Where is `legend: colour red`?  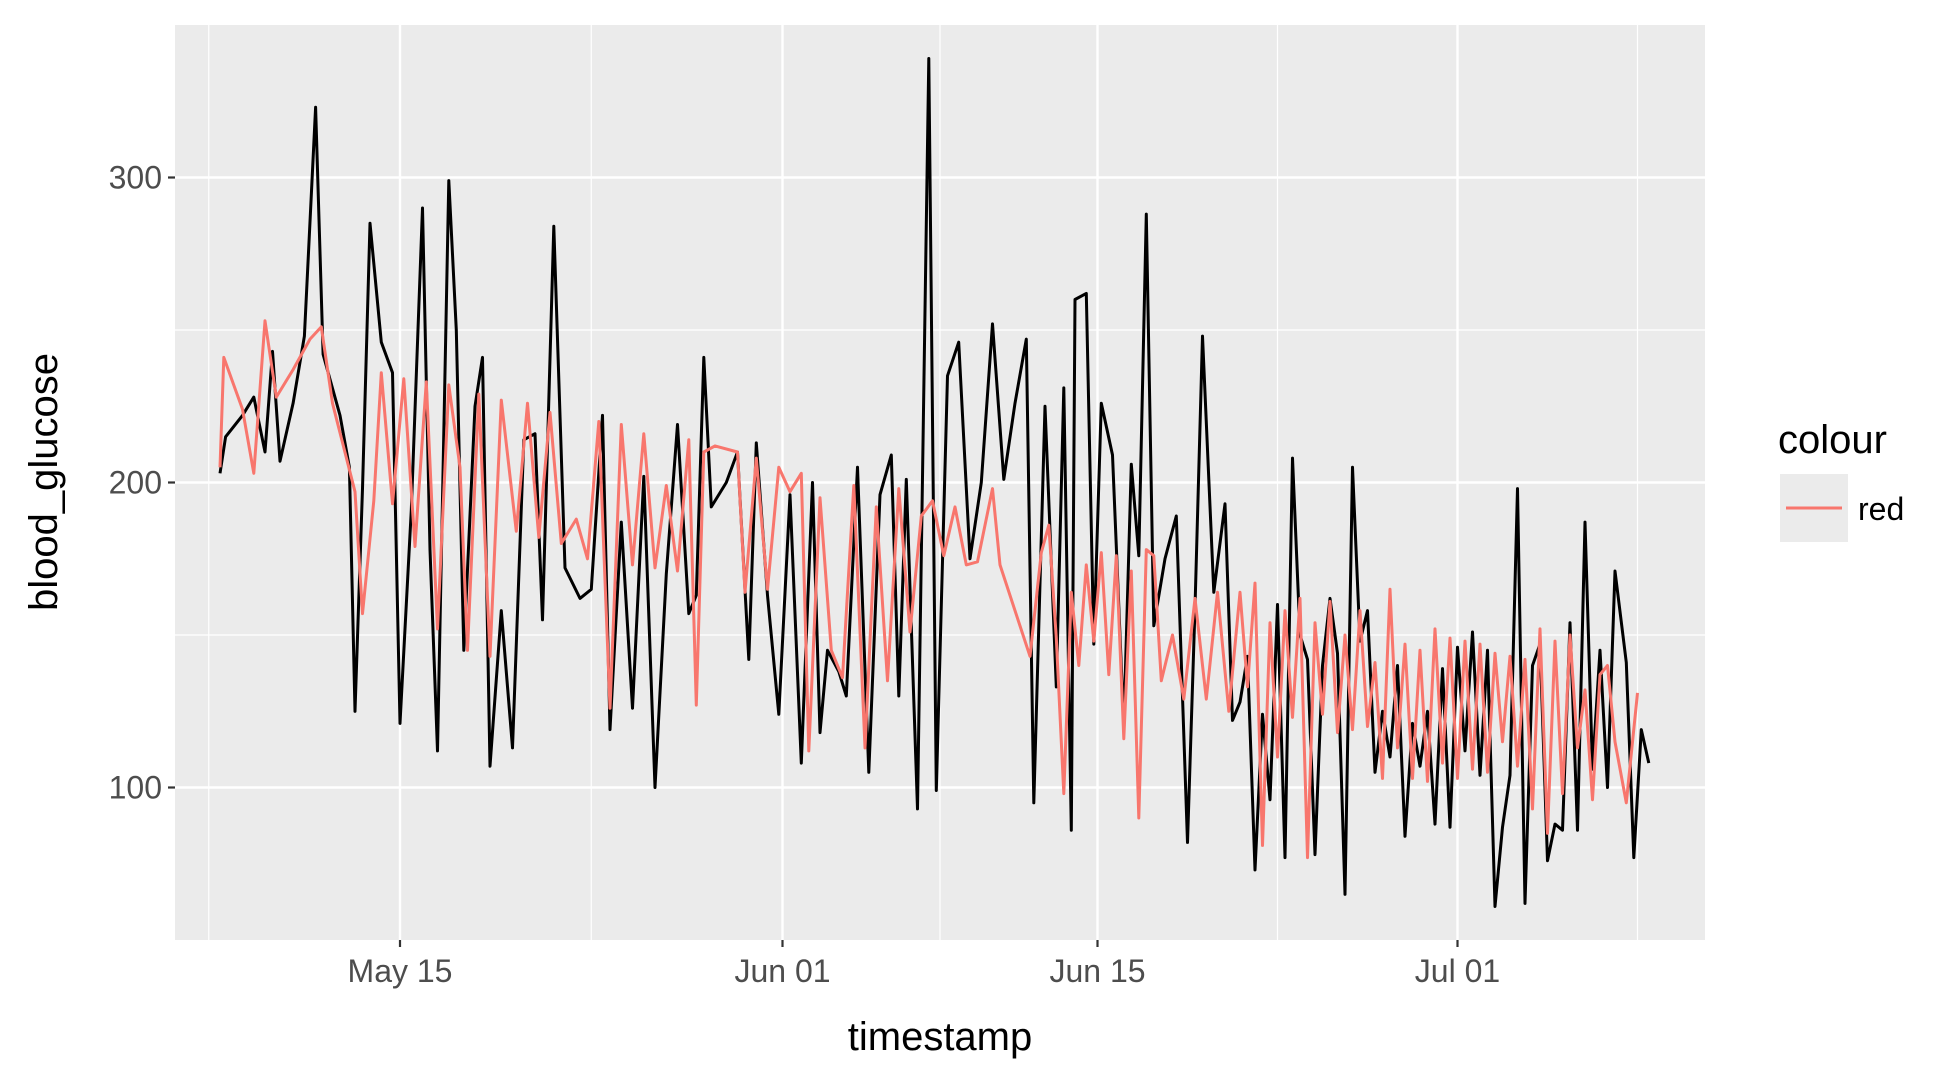
legend: colour red is located at coordinates (1841, 480).